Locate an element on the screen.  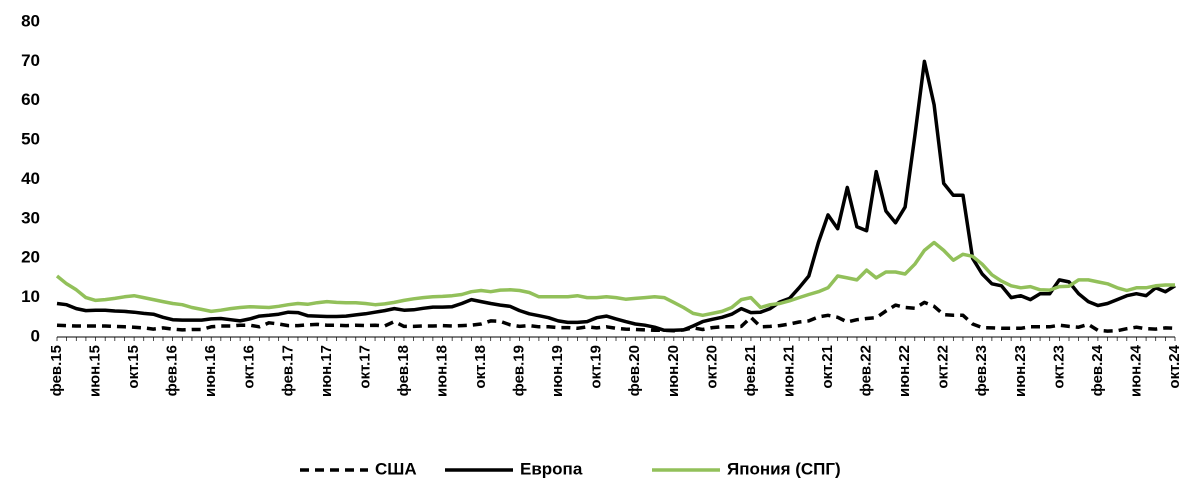
x-tick-label: окт.15 is located at coordinates (133, 367).